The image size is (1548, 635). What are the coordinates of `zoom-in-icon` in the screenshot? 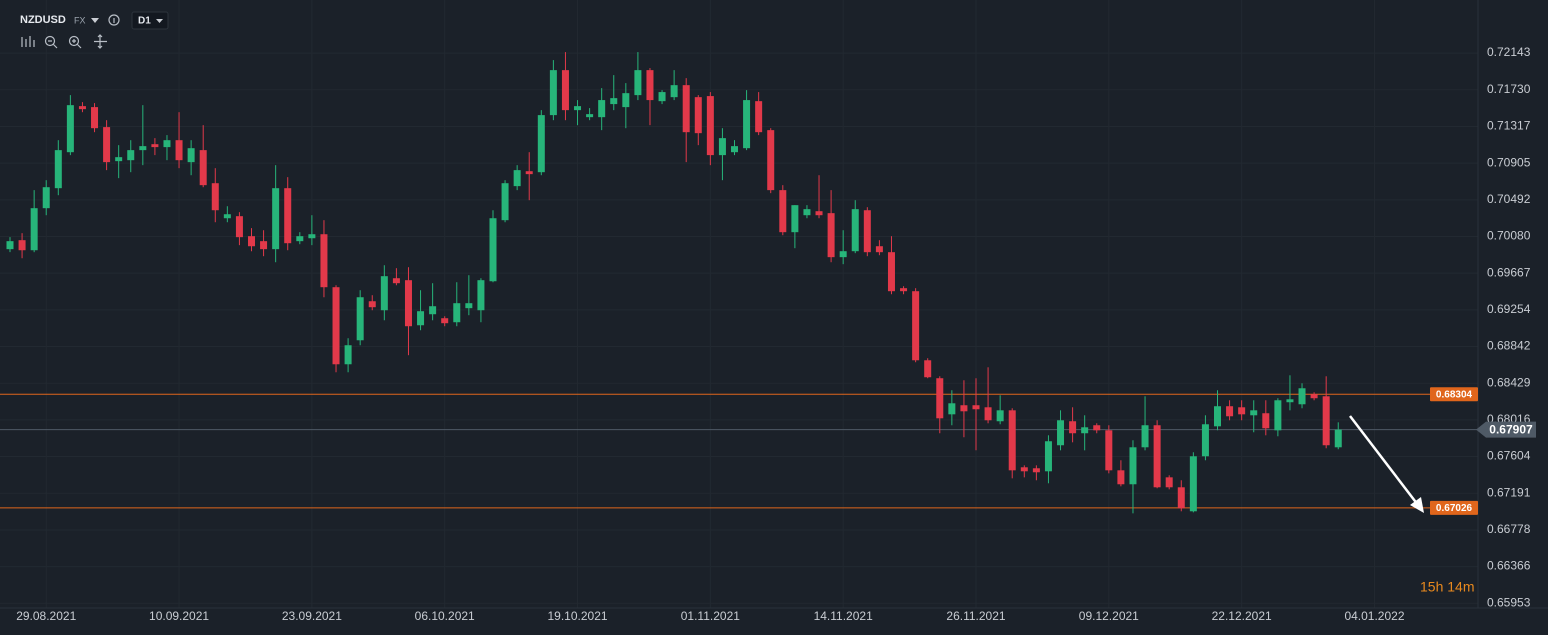 It's located at (74, 41).